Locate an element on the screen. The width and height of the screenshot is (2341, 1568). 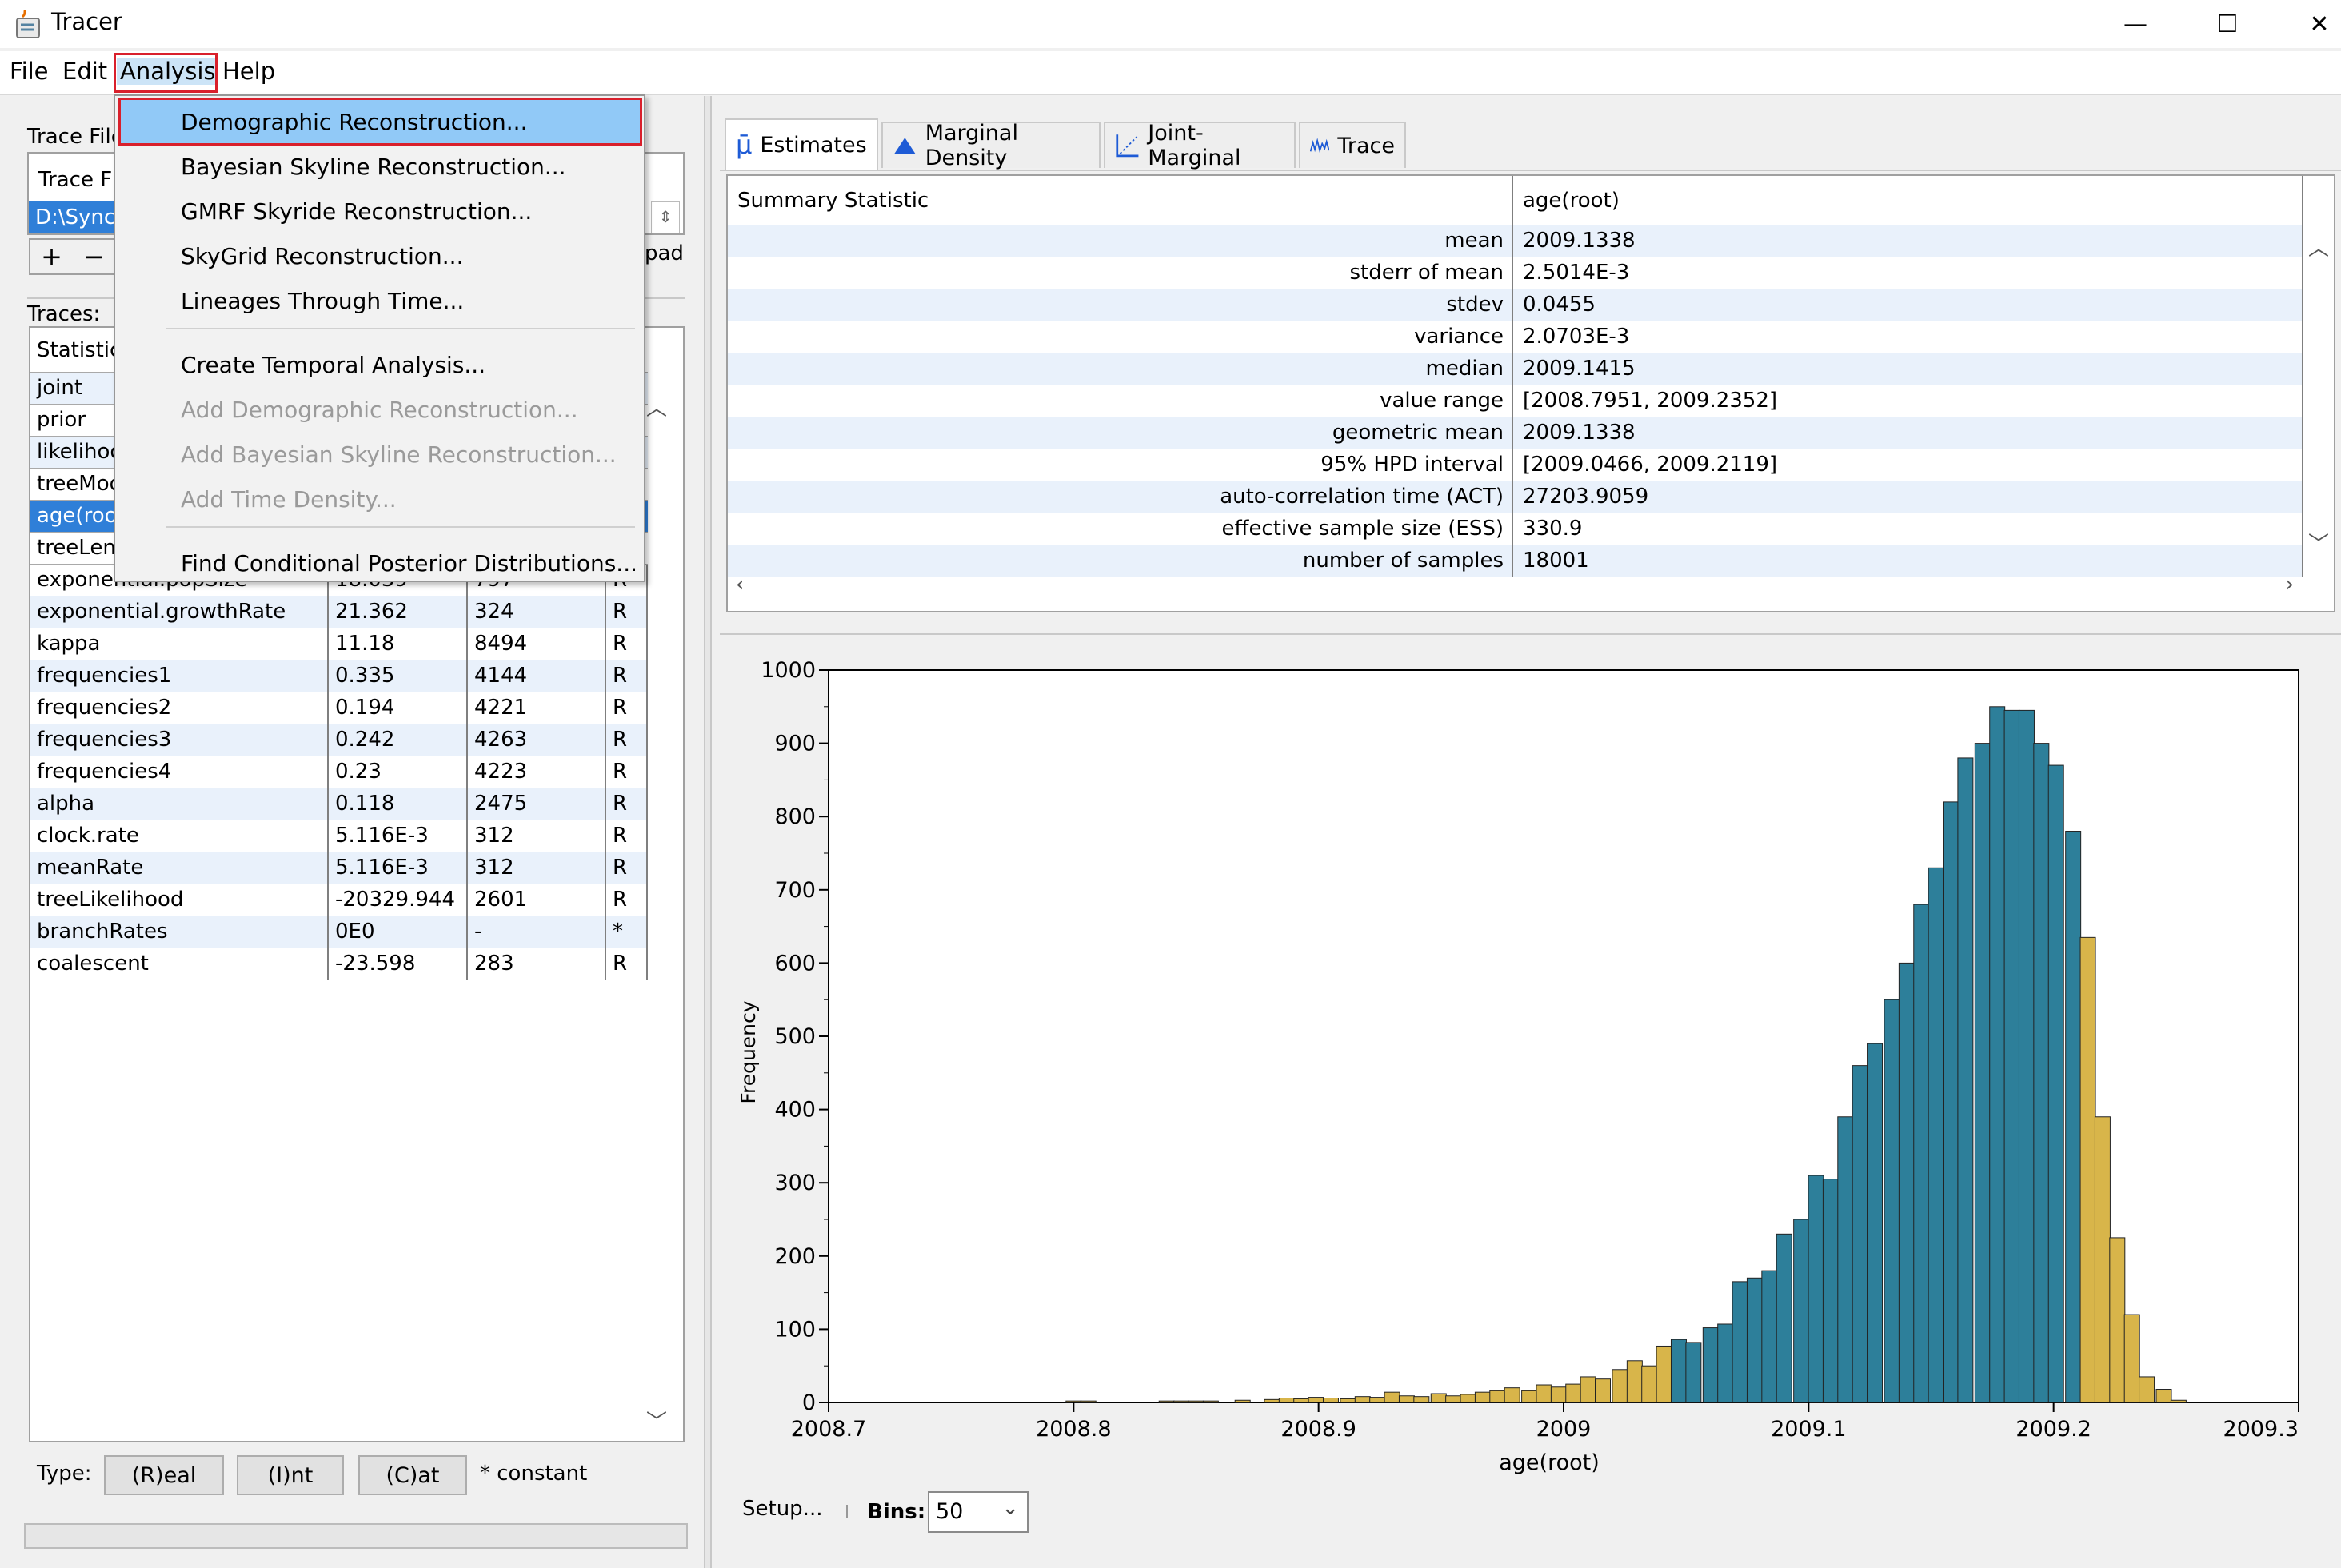
chevron-down-icon: ⌄ is located at coordinates (1010, 1508).